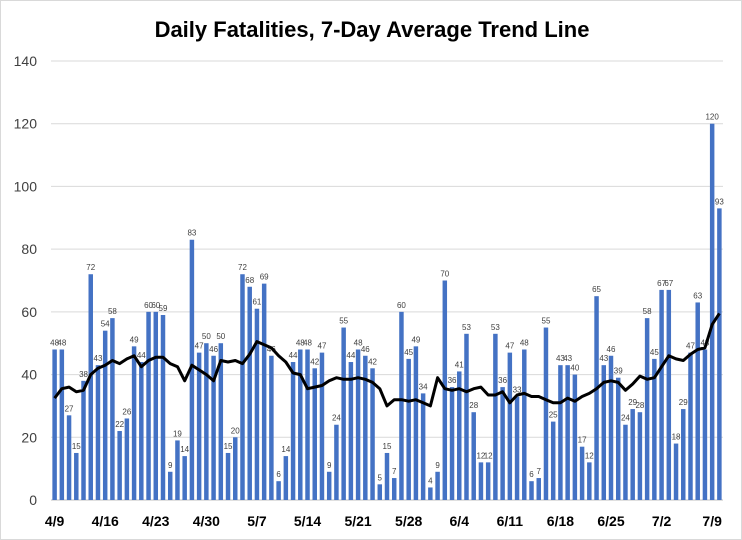 This screenshot has height=540, width=742. Describe the element at coordinates (249, 280) in the screenshot. I see `data-label: 68` at that location.